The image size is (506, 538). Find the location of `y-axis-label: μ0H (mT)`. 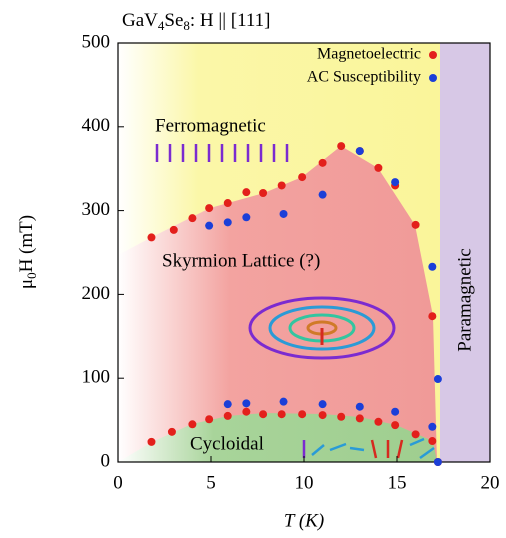

y-axis-label: μ0H (mT) is located at coordinates (27, 252).